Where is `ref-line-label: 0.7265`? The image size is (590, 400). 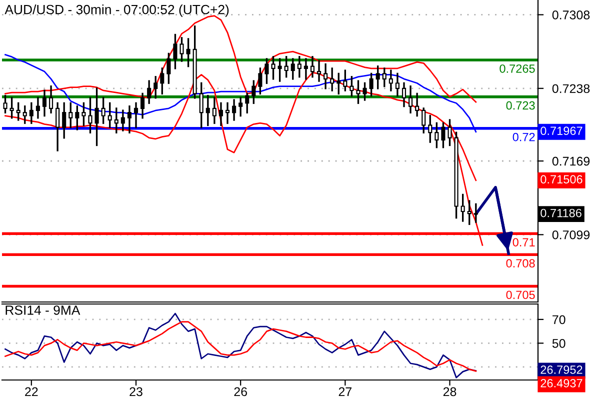
ref-line-label: 0.7265 is located at coordinates (517, 68).